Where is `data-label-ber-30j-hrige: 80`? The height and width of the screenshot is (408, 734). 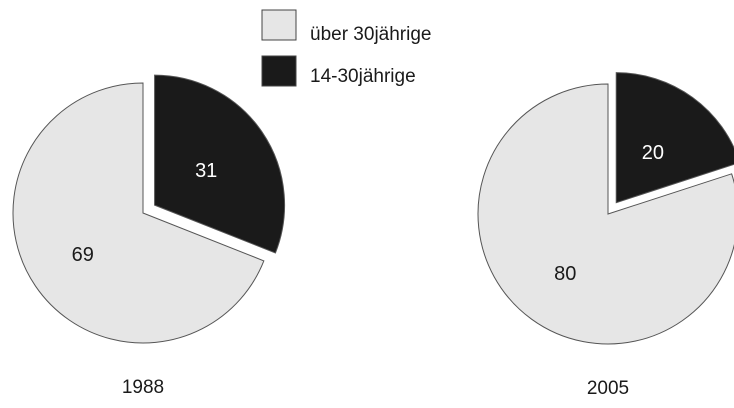
data-label-ber-30j-hrige: 80 is located at coordinates (565, 274).